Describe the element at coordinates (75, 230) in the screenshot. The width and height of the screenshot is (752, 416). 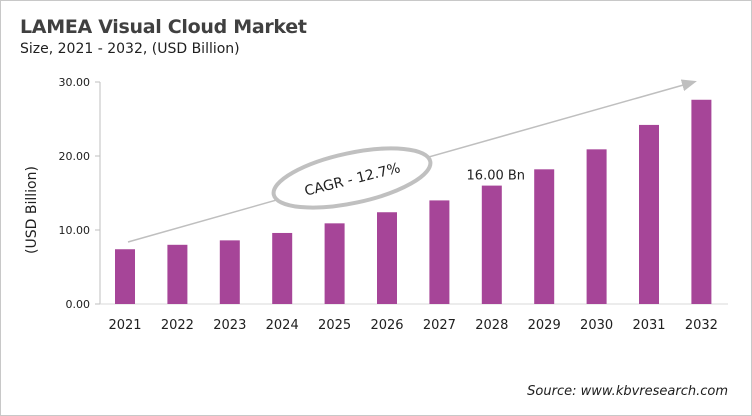
I see `y-tick-label: 10.00` at that location.